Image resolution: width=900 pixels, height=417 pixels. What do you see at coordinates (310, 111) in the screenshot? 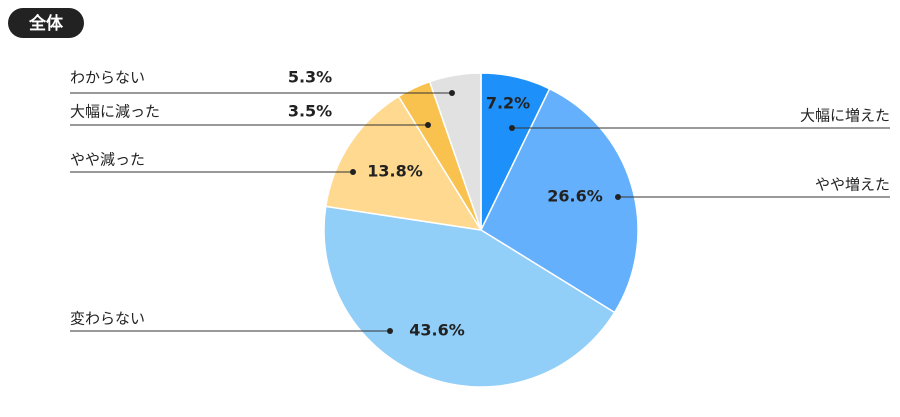
I see `value-label: 3.5%` at bounding box center [310, 111].